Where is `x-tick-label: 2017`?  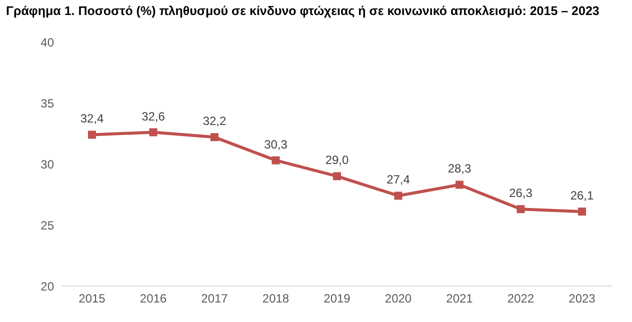
x-tick-label: 2017 is located at coordinates (214, 299).